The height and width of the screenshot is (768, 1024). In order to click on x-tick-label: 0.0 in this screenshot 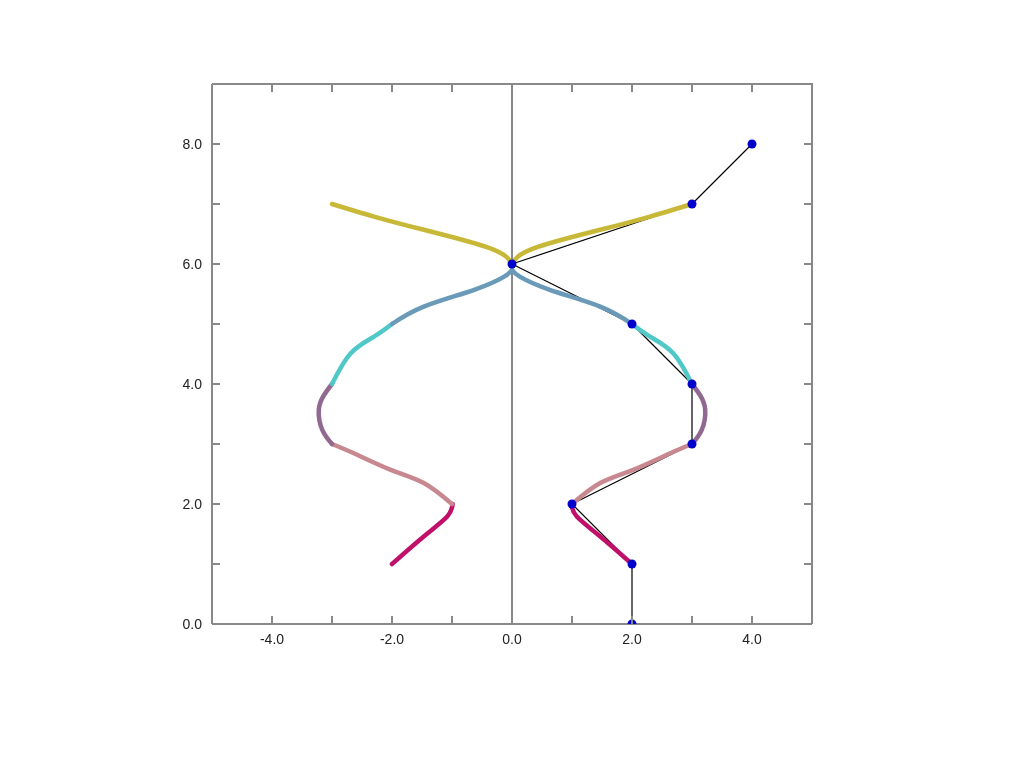, I will do `click(512, 639)`.